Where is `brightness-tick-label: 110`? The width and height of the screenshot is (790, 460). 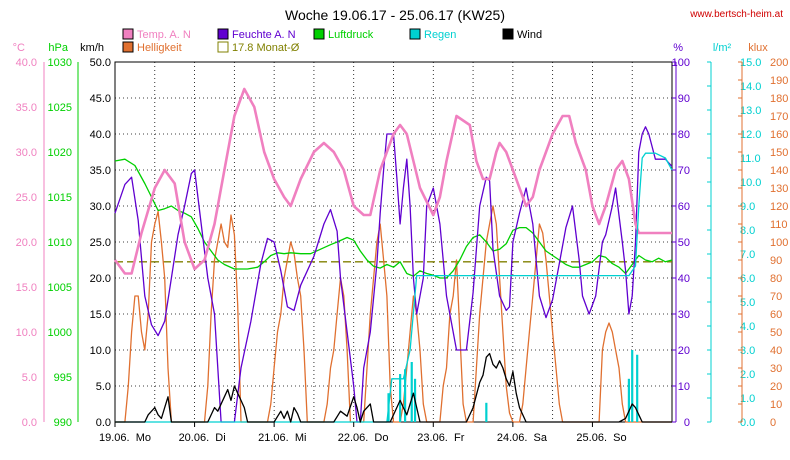
brightness-tick-label: 110 is located at coordinates (779, 225).